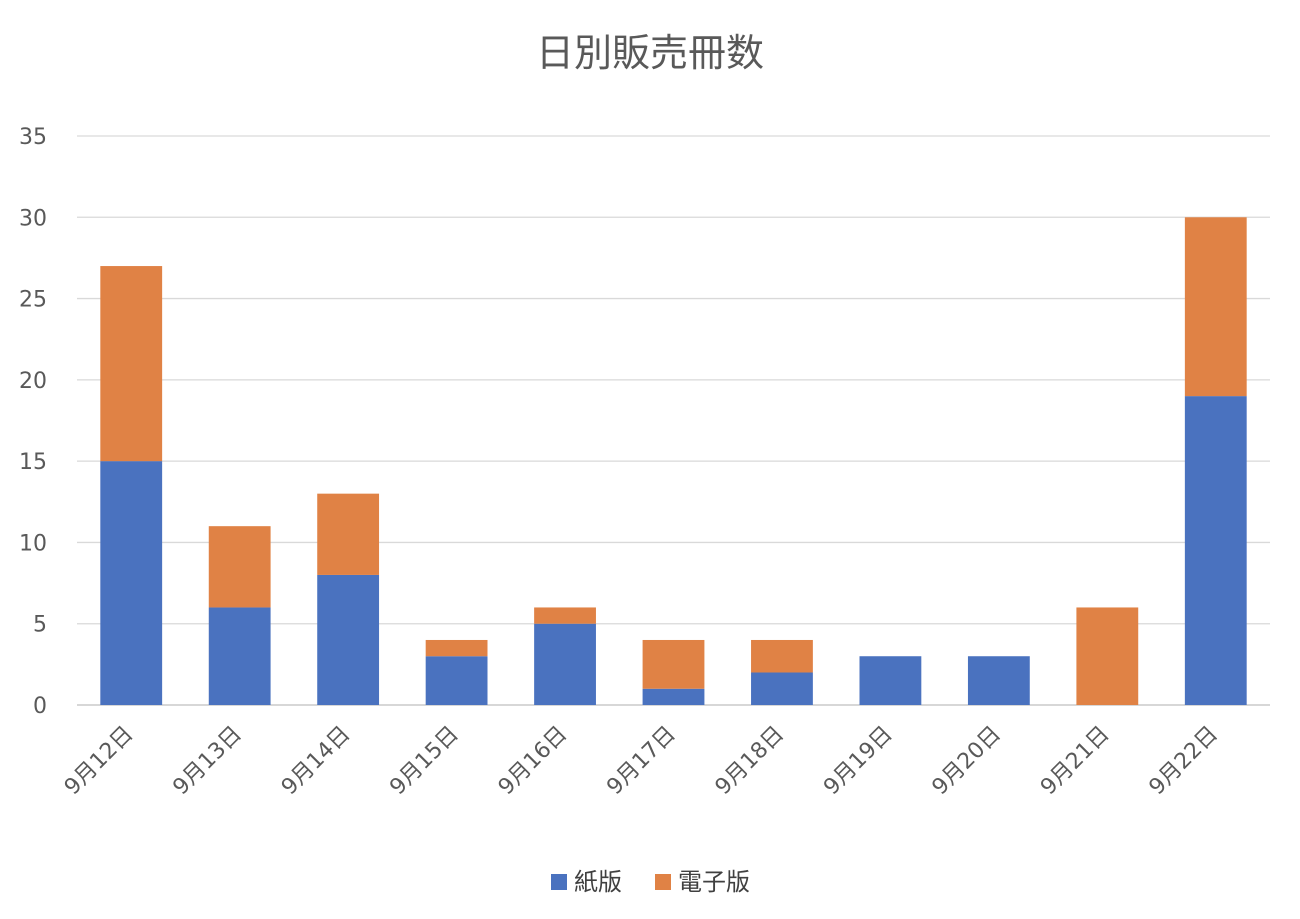 Image resolution: width=1300 pixels, height=919 pixels. What do you see at coordinates (33, 543) in the screenshot?
I see `y-tick-label: 10` at bounding box center [33, 543].